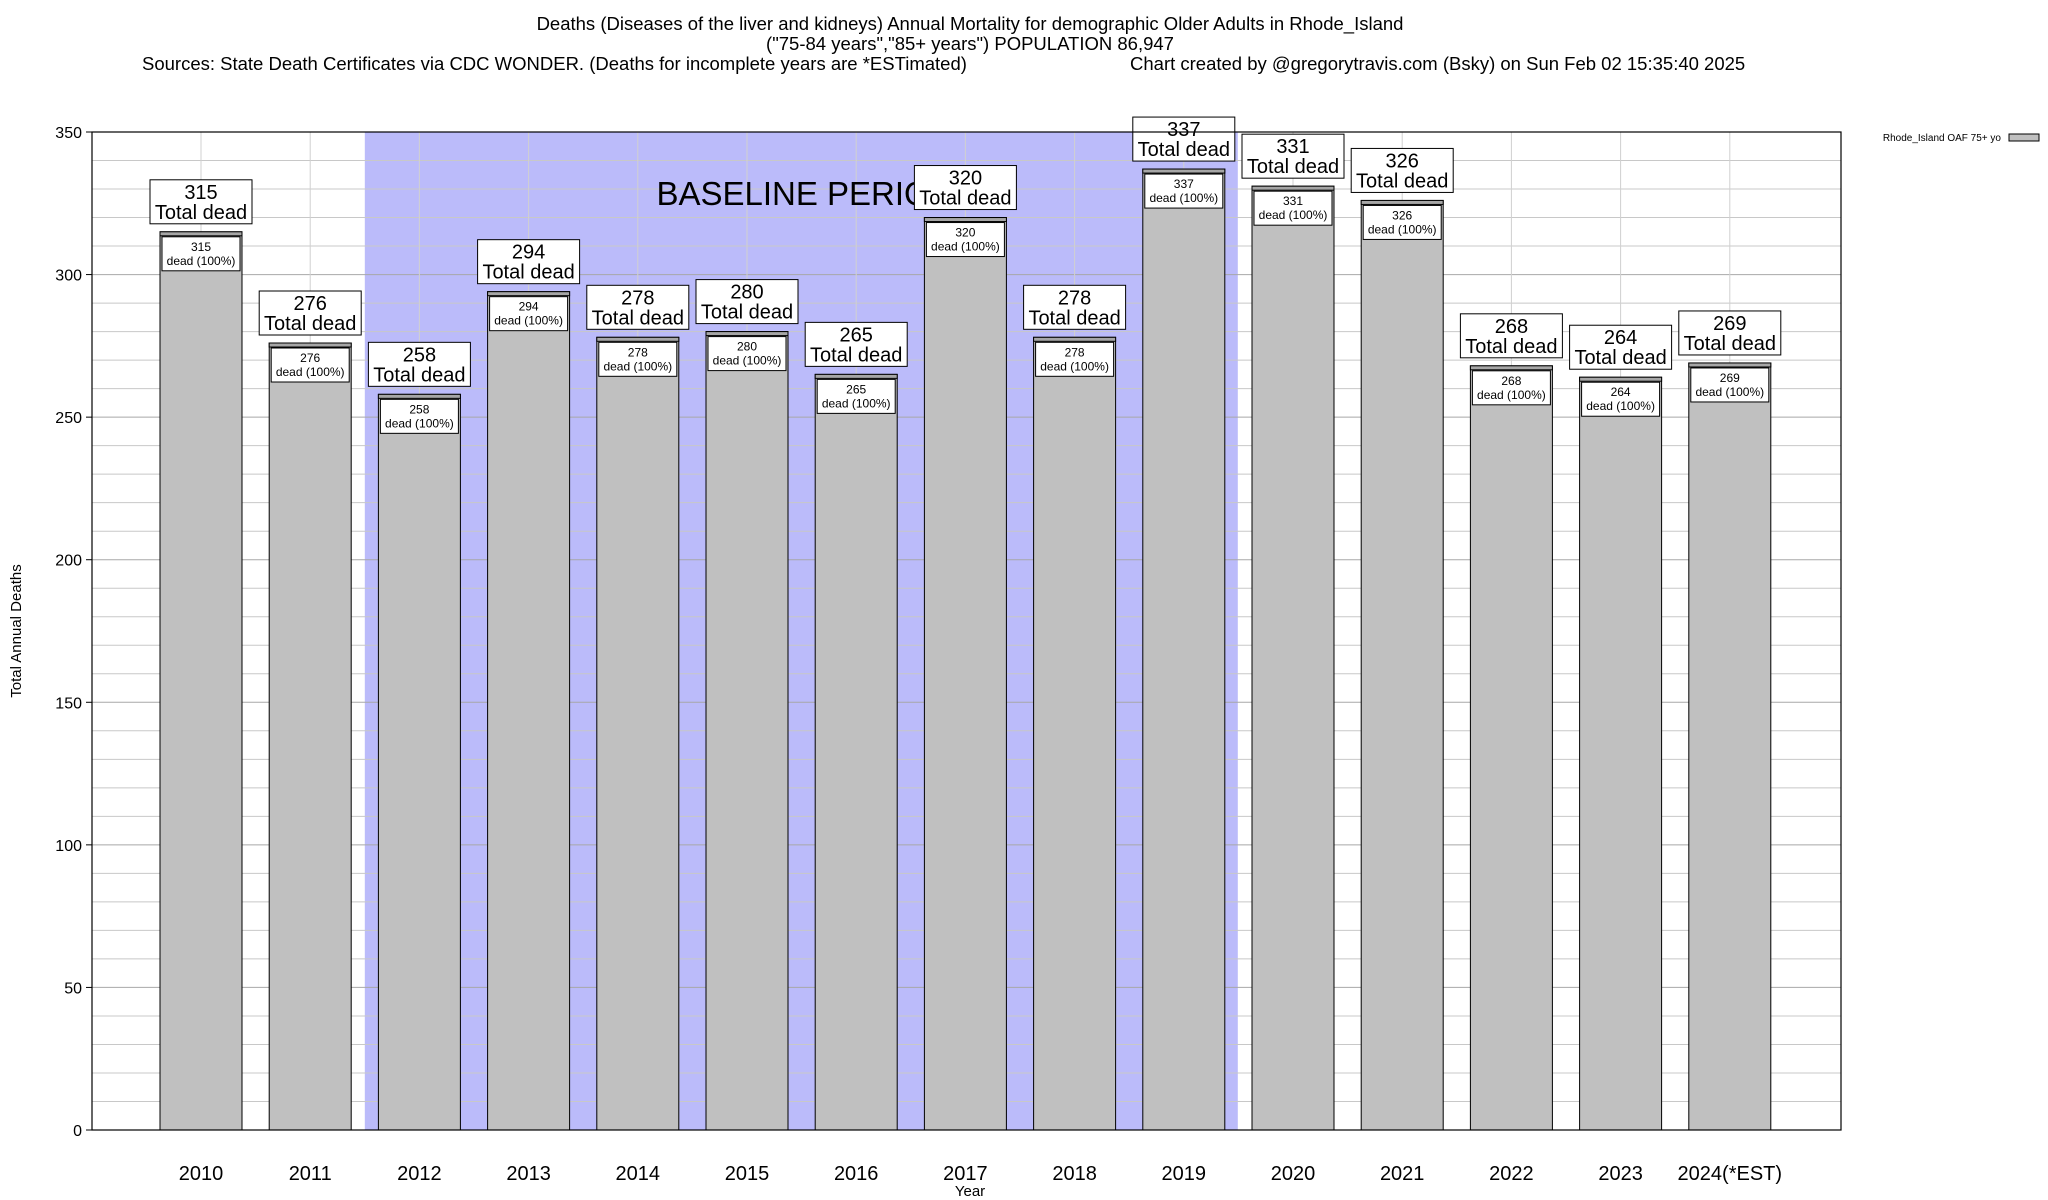 This screenshot has width=2048, height=1200. I want to click on bar-inner-value: 269, so click(1730, 378).